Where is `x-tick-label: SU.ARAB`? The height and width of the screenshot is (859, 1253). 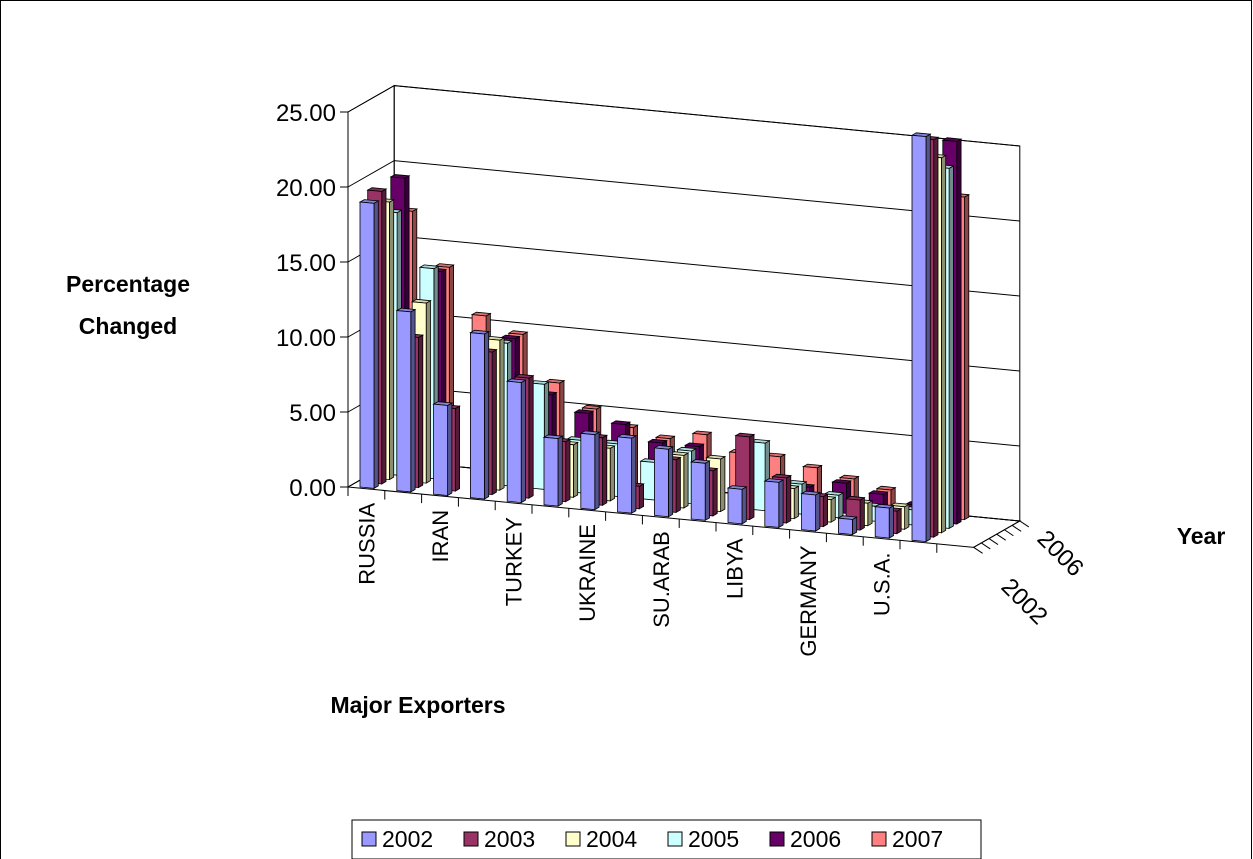 x-tick-label: SU.ARAB is located at coordinates (661, 579).